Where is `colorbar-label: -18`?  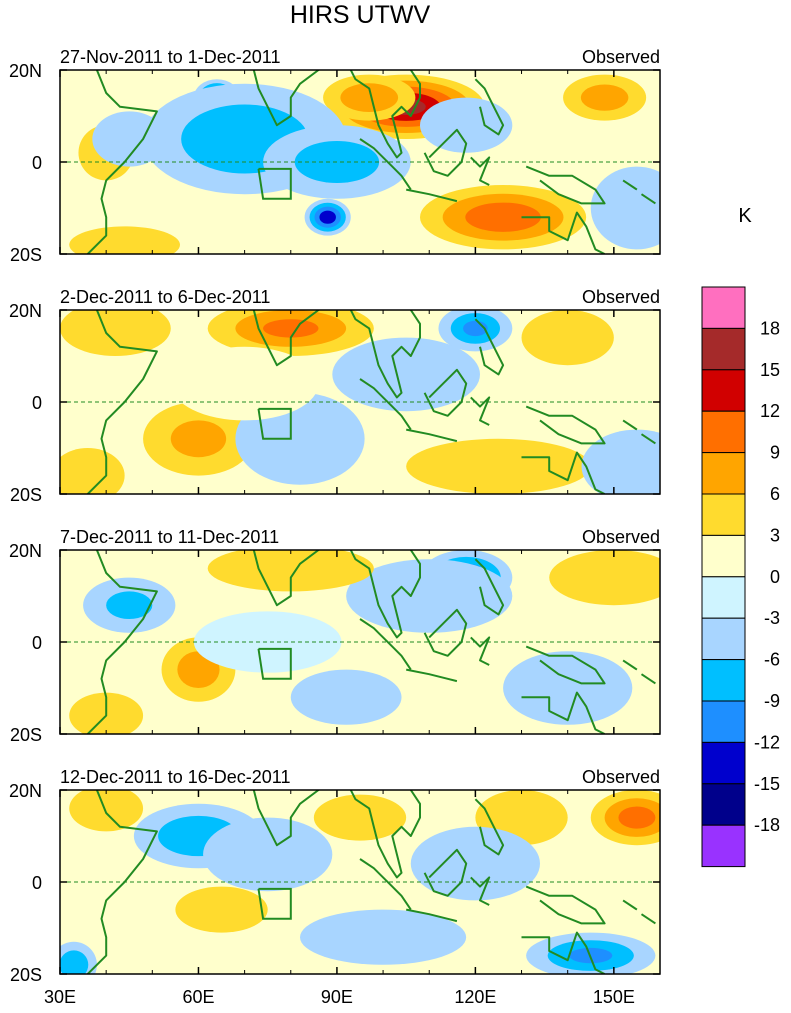 colorbar-label: -18 is located at coordinates (767, 825).